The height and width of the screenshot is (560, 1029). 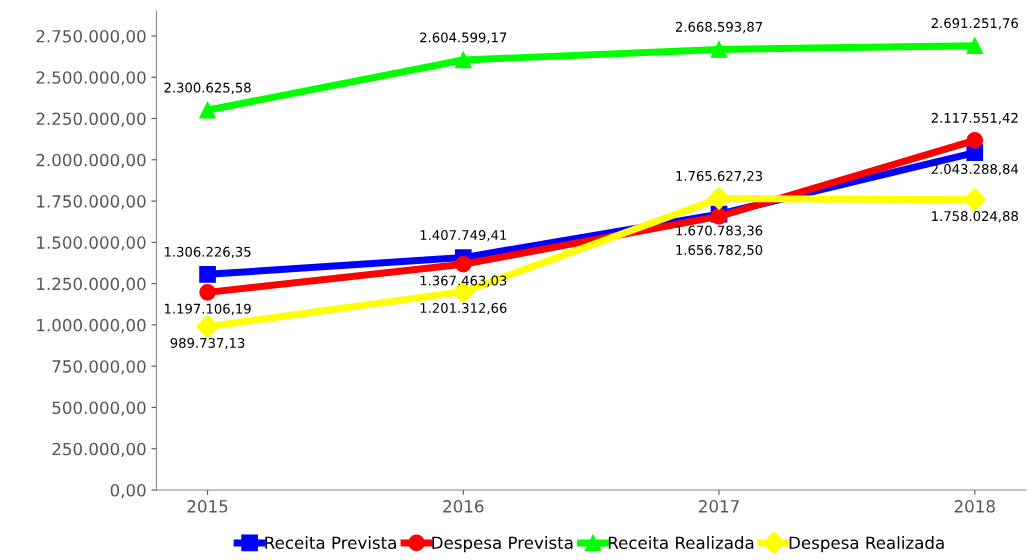 I want to click on data-label: 1.306.226,35, so click(x=207, y=252).